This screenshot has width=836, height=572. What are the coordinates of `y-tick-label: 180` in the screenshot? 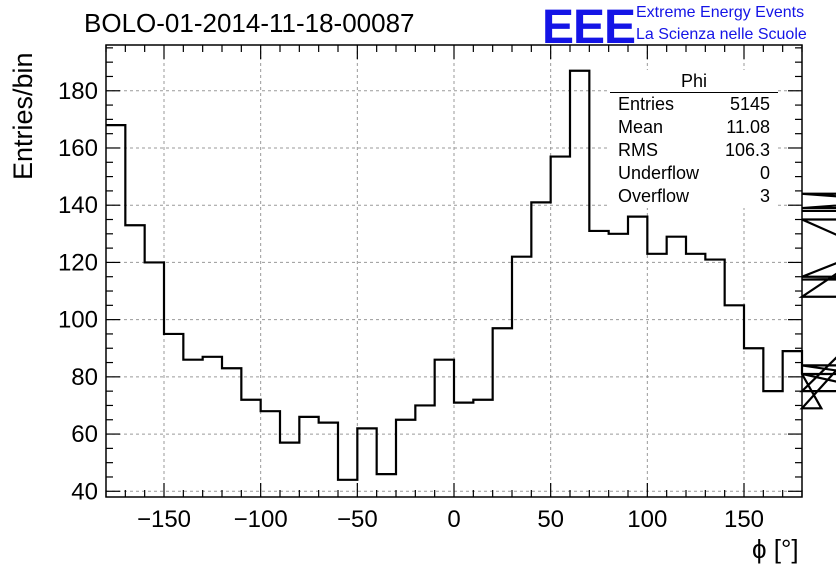 It's located at (78, 91).